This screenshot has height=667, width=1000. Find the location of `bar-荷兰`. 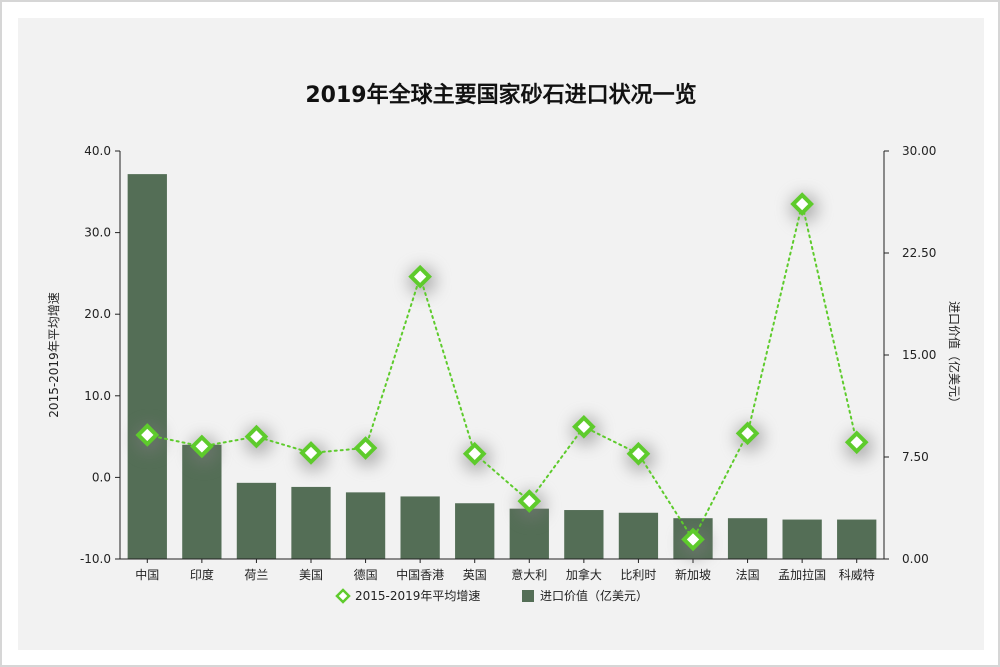

bar-荷兰 is located at coordinates (256, 520).